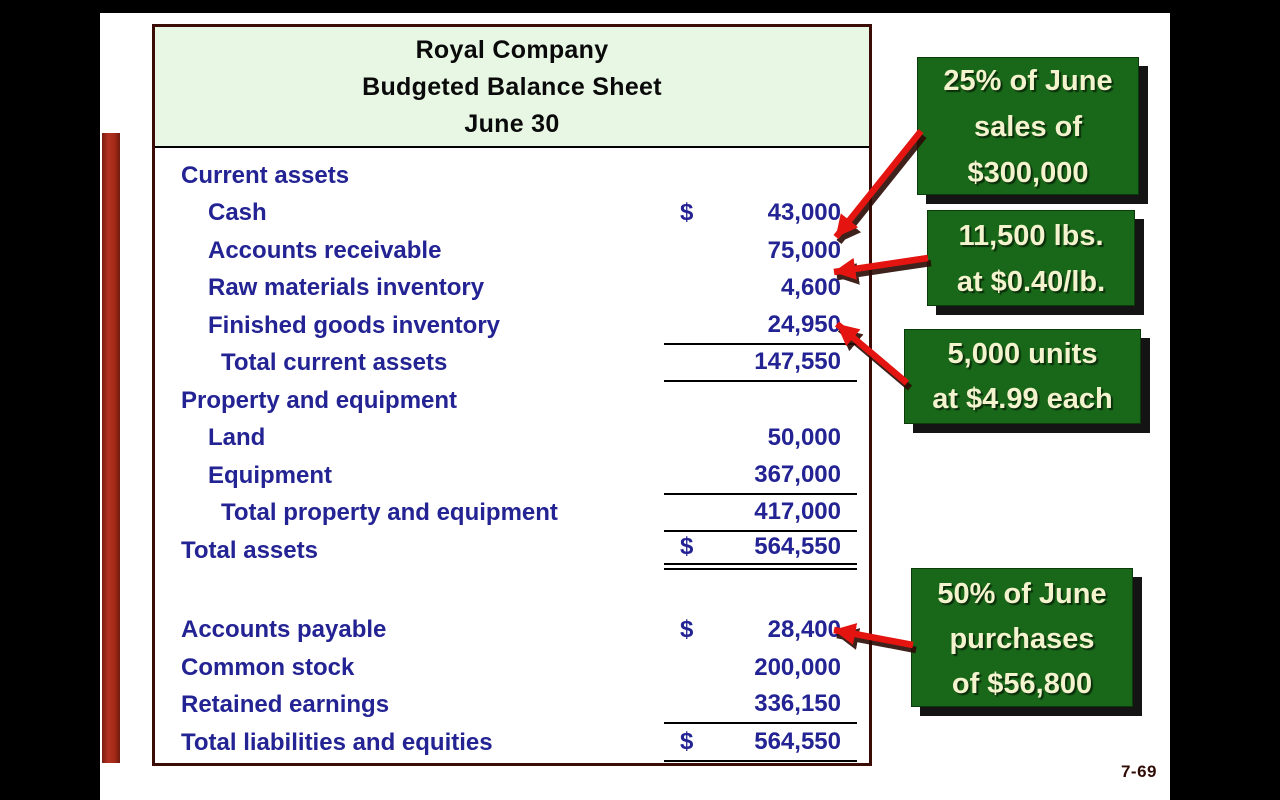 Image resolution: width=1280 pixels, height=800 pixels. What do you see at coordinates (797, 512) in the screenshot?
I see `amount: 417,000` at bounding box center [797, 512].